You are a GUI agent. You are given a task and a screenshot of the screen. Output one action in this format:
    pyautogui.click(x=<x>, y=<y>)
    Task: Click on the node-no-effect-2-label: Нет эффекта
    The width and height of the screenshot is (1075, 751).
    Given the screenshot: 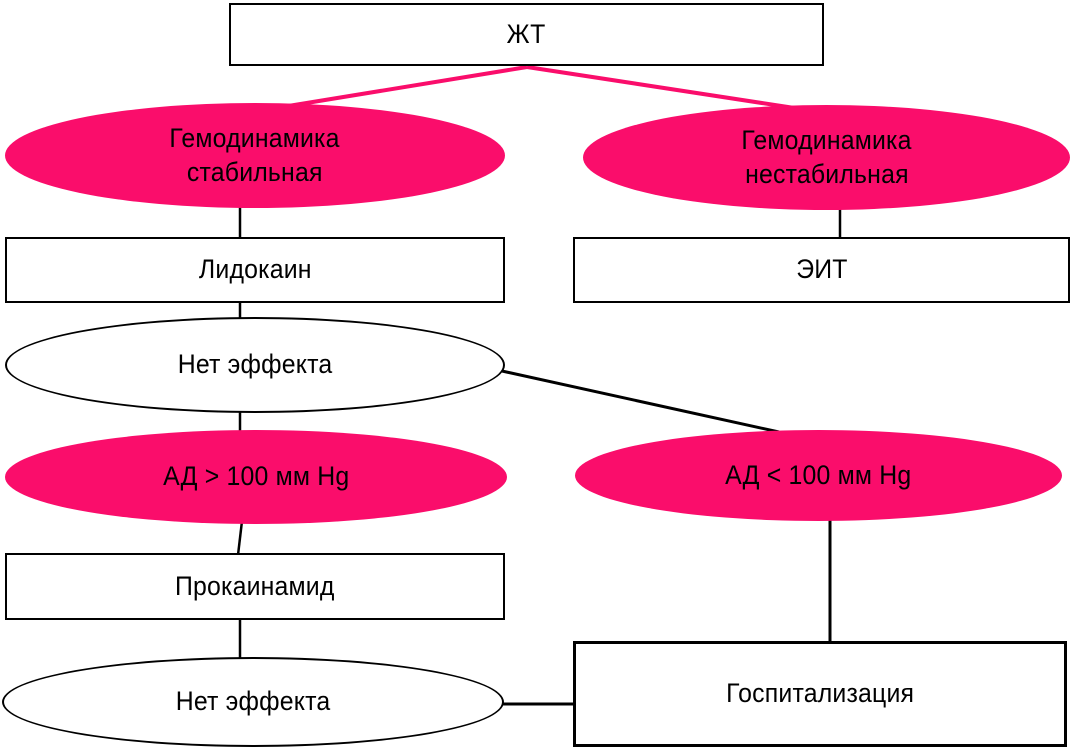 What is the action you would take?
    pyautogui.click(x=253, y=701)
    